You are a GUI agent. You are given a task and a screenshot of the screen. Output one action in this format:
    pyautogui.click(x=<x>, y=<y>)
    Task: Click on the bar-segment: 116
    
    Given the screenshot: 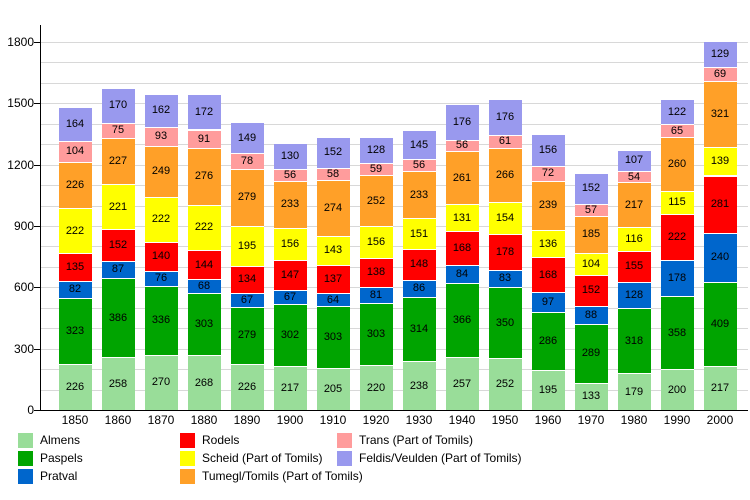 What is the action you would take?
    pyautogui.click(x=634, y=238)
    